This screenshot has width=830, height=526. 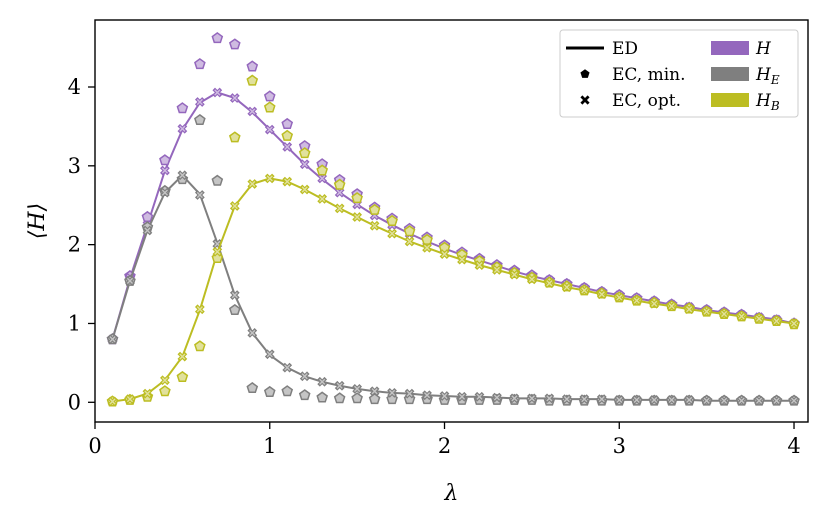 What do you see at coordinates (94, 446) in the screenshot?
I see `x-tick-label: 0` at bounding box center [94, 446].